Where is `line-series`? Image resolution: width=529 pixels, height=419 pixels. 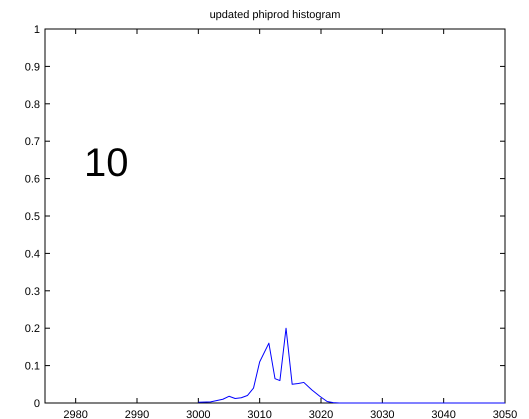 line-series is located at coordinates (352, 366).